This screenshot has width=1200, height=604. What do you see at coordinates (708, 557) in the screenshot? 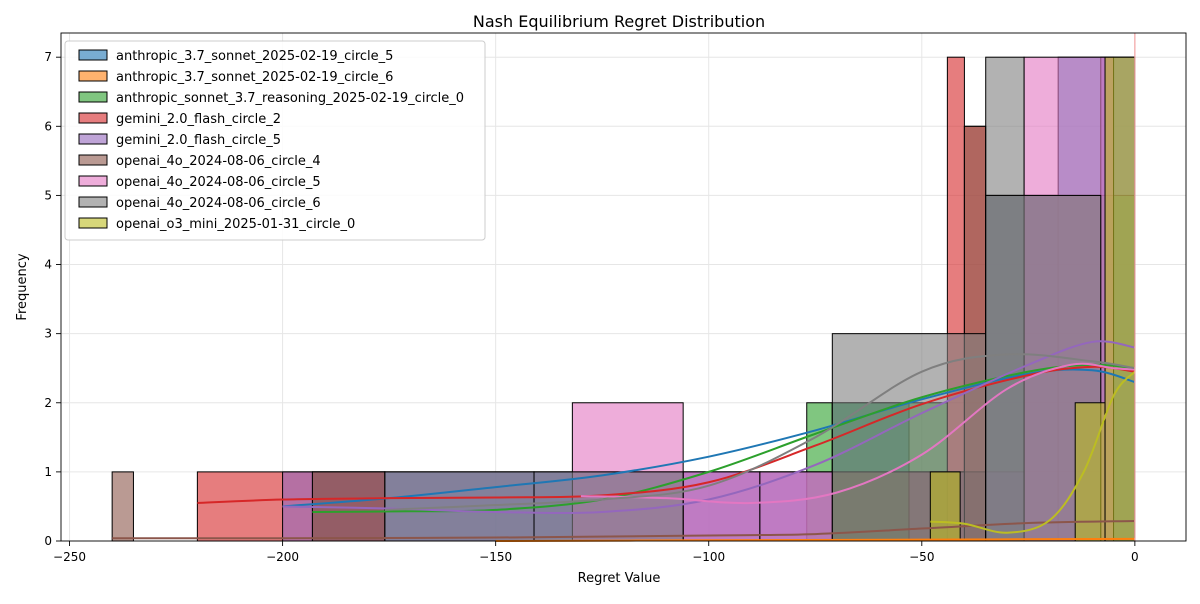
I see `x-tick-label: −100` at bounding box center [708, 557].